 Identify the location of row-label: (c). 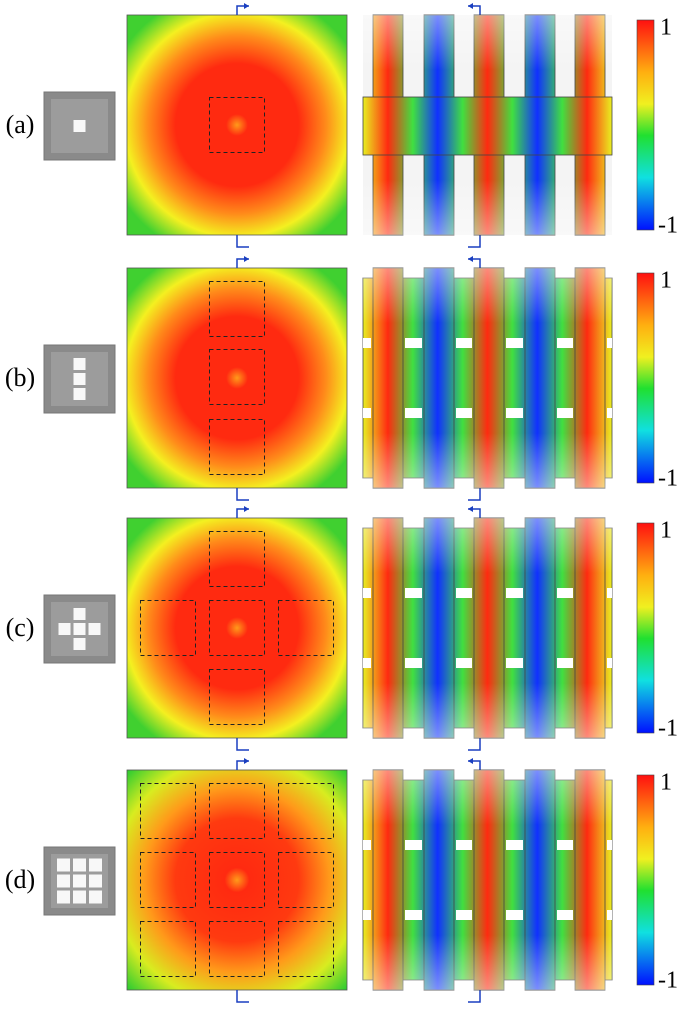
(20, 627).